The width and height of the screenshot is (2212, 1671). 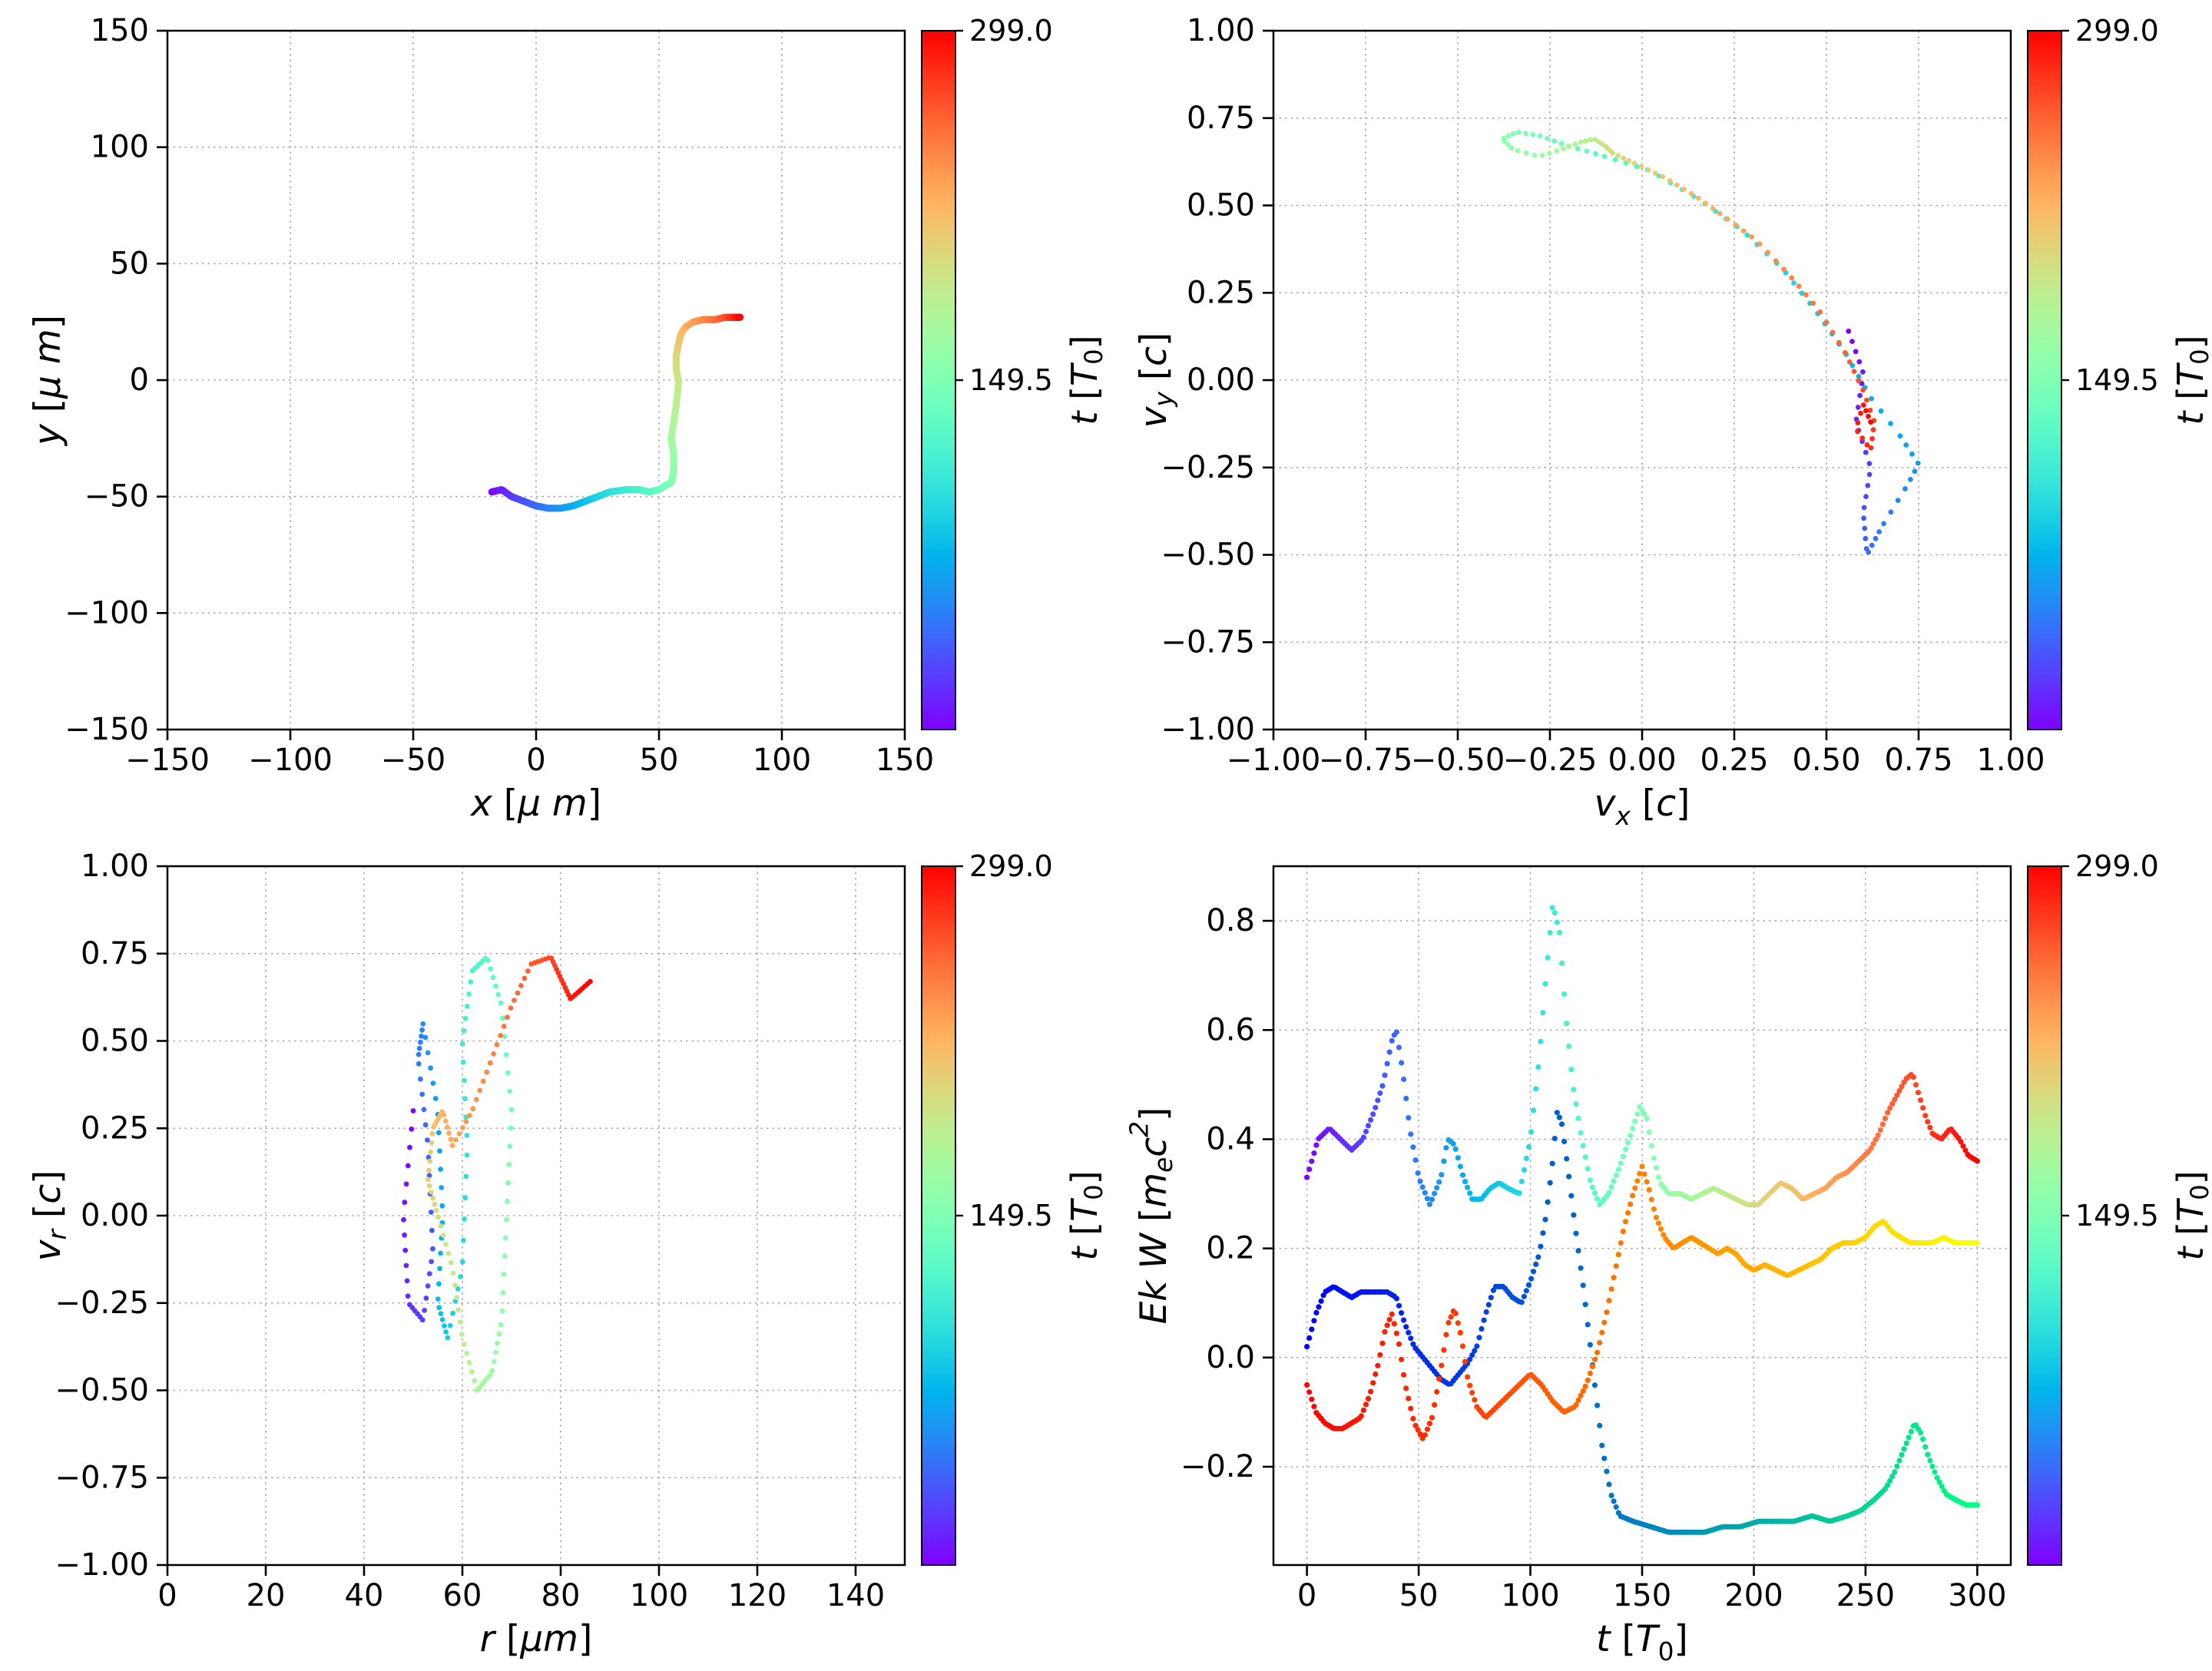 I want to click on svg-text: 0.4, so click(x=1230, y=1139).